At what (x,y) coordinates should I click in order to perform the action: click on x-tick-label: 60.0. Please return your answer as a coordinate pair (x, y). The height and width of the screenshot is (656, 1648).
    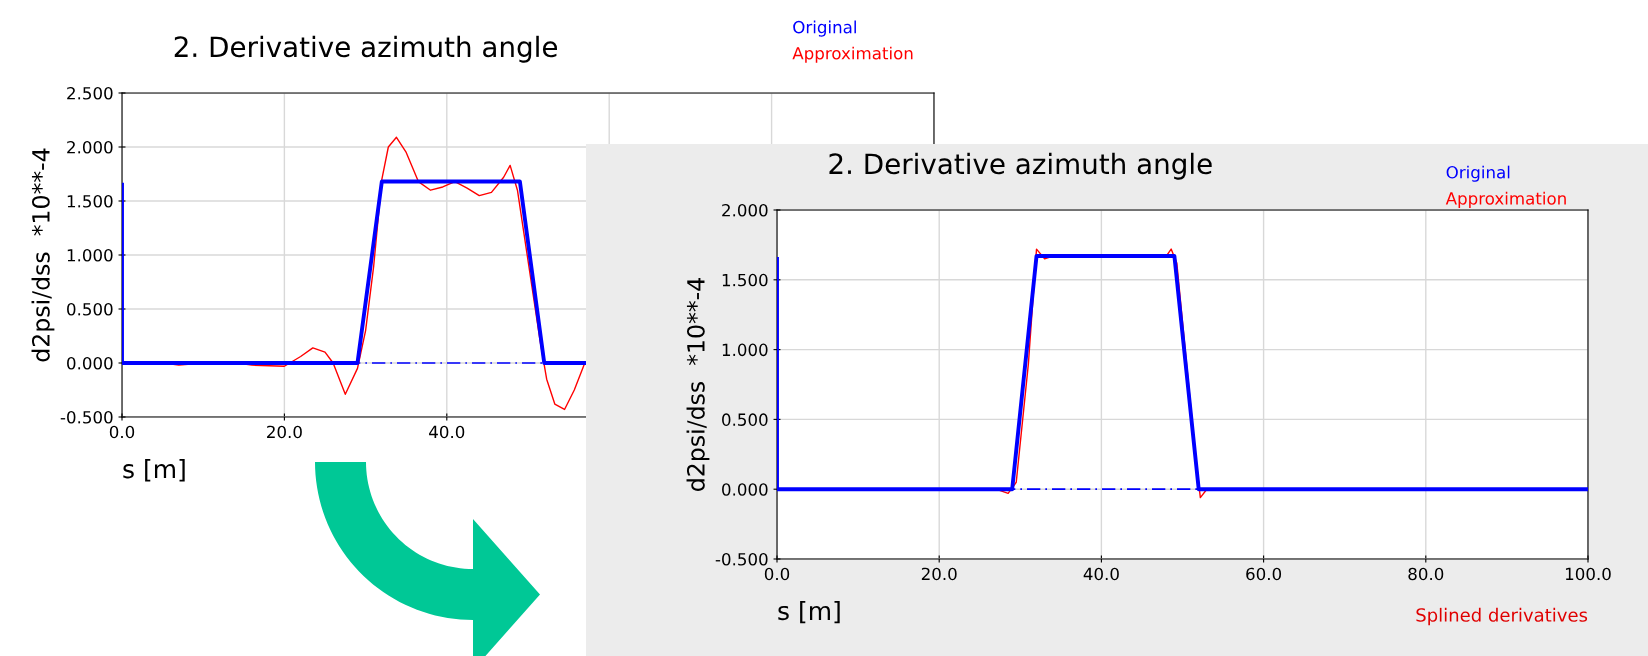
    Looking at the image, I should click on (1264, 574).